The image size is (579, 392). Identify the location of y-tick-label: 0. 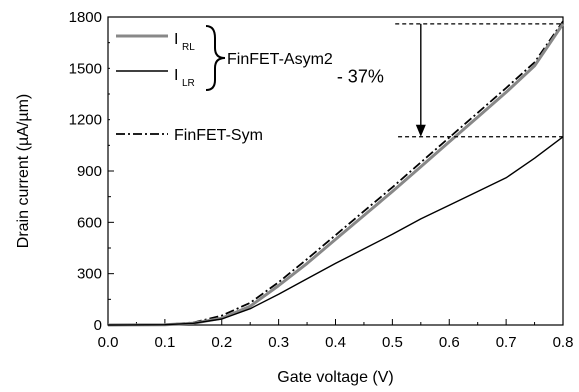
(98, 325).